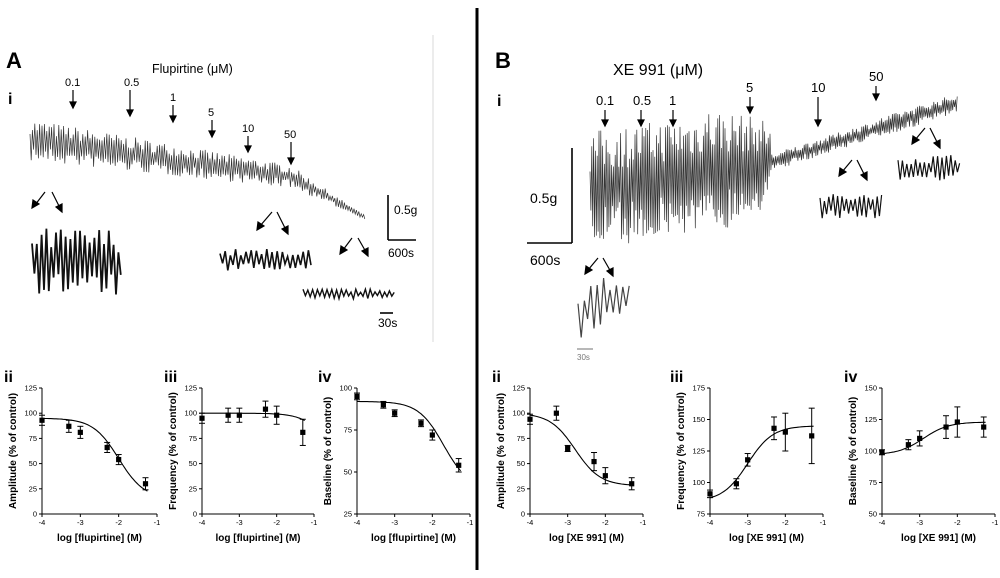 The image size is (1000, 578). Describe the element at coordinates (543, 198) in the screenshot. I see `panel-b-scale-amp: 0.5g` at that location.